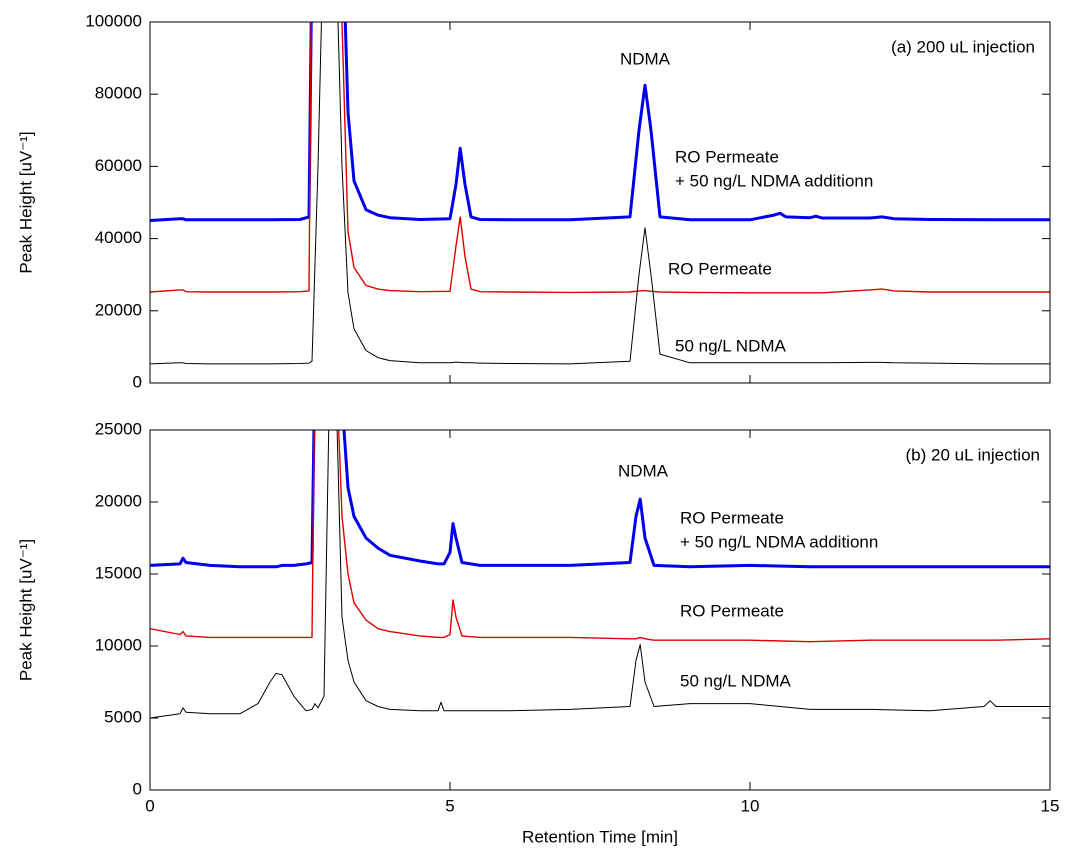  Describe the element at coordinates (118, 428) in the screenshot. I see `y-tick-label: 25000` at that location.